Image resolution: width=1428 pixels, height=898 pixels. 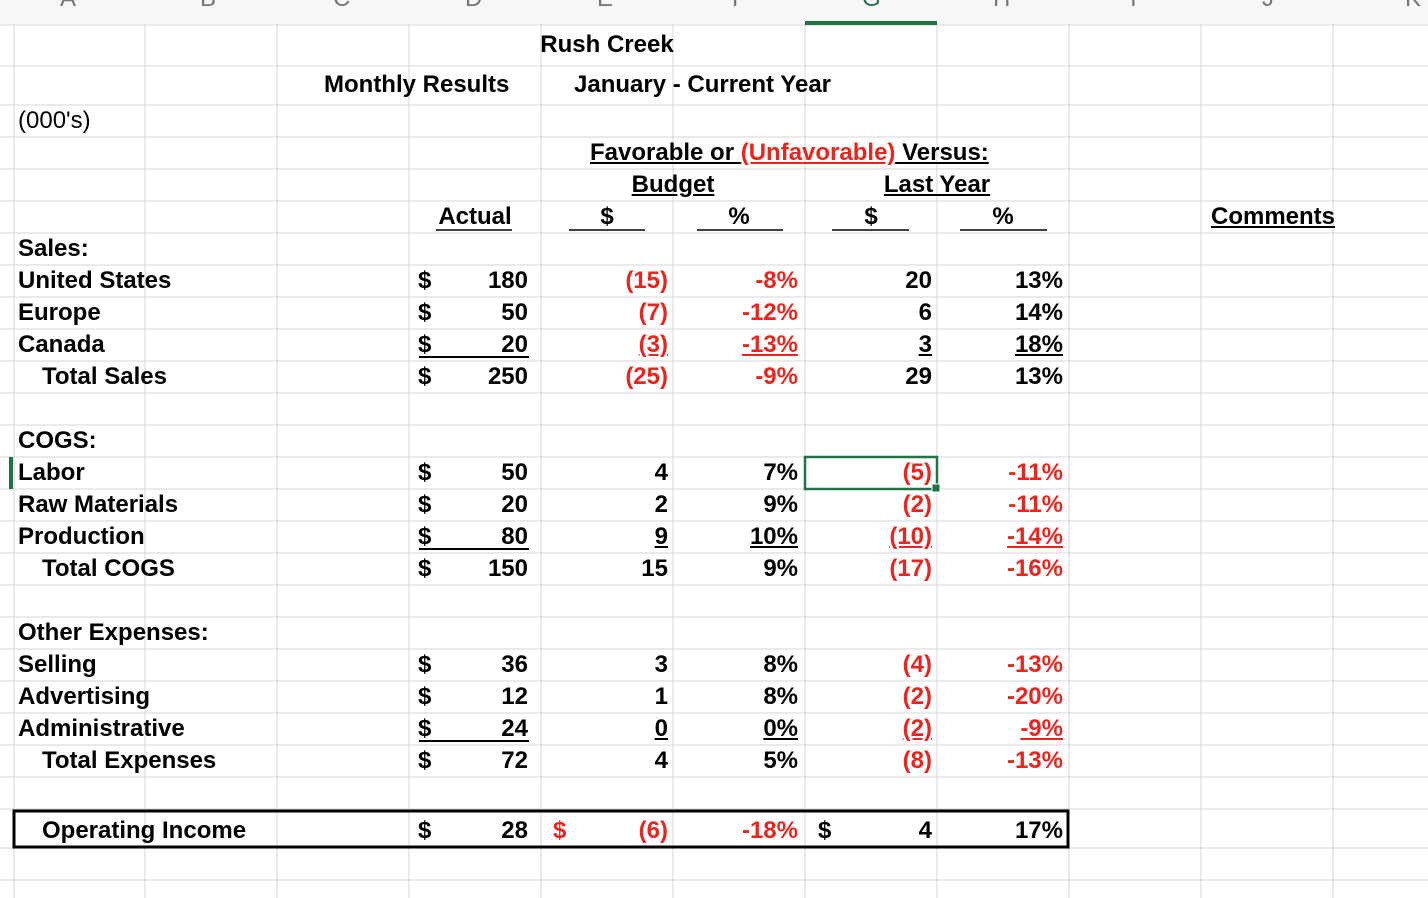 I want to click on budget-dollar-us: (15), so click(x=646, y=280).